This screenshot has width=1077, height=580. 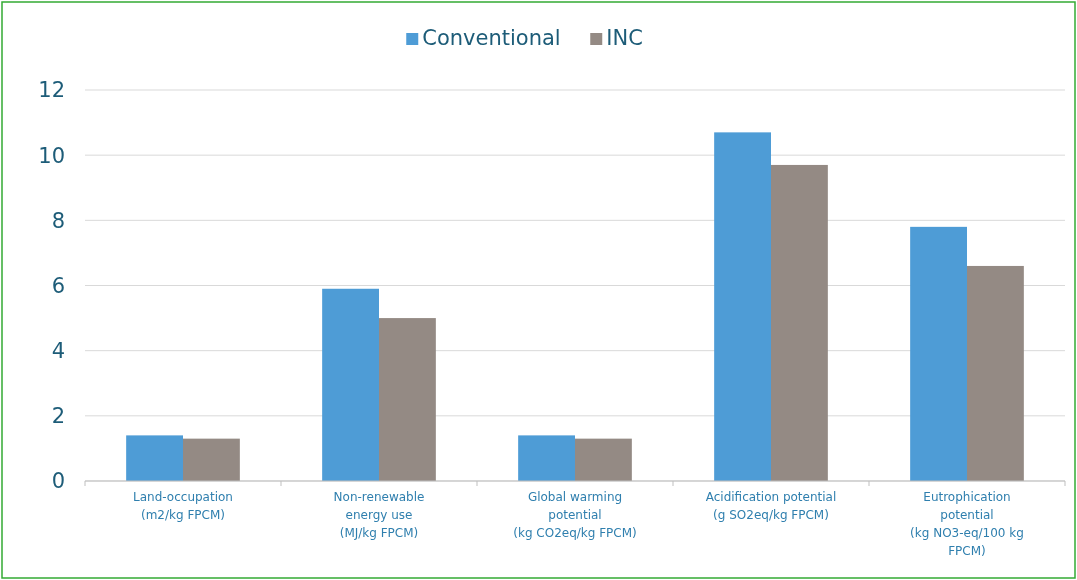 What do you see at coordinates (58, 481) in the screenshot?
I see `y-tick-label: 0` at bounding box center [58, 481].